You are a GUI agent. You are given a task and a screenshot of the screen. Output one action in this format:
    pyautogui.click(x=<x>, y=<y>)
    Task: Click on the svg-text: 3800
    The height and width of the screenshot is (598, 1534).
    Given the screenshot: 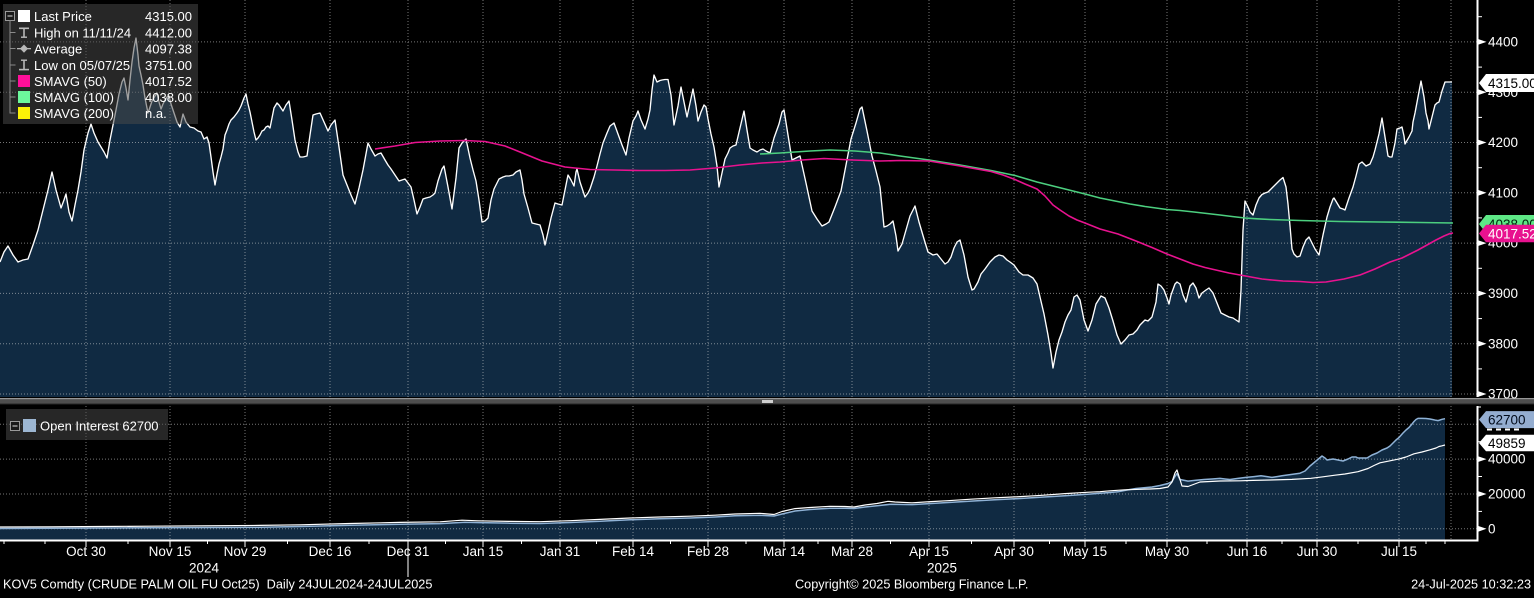 What is the action you would take?
    pyautogui.click(x=1503, y=343)
    